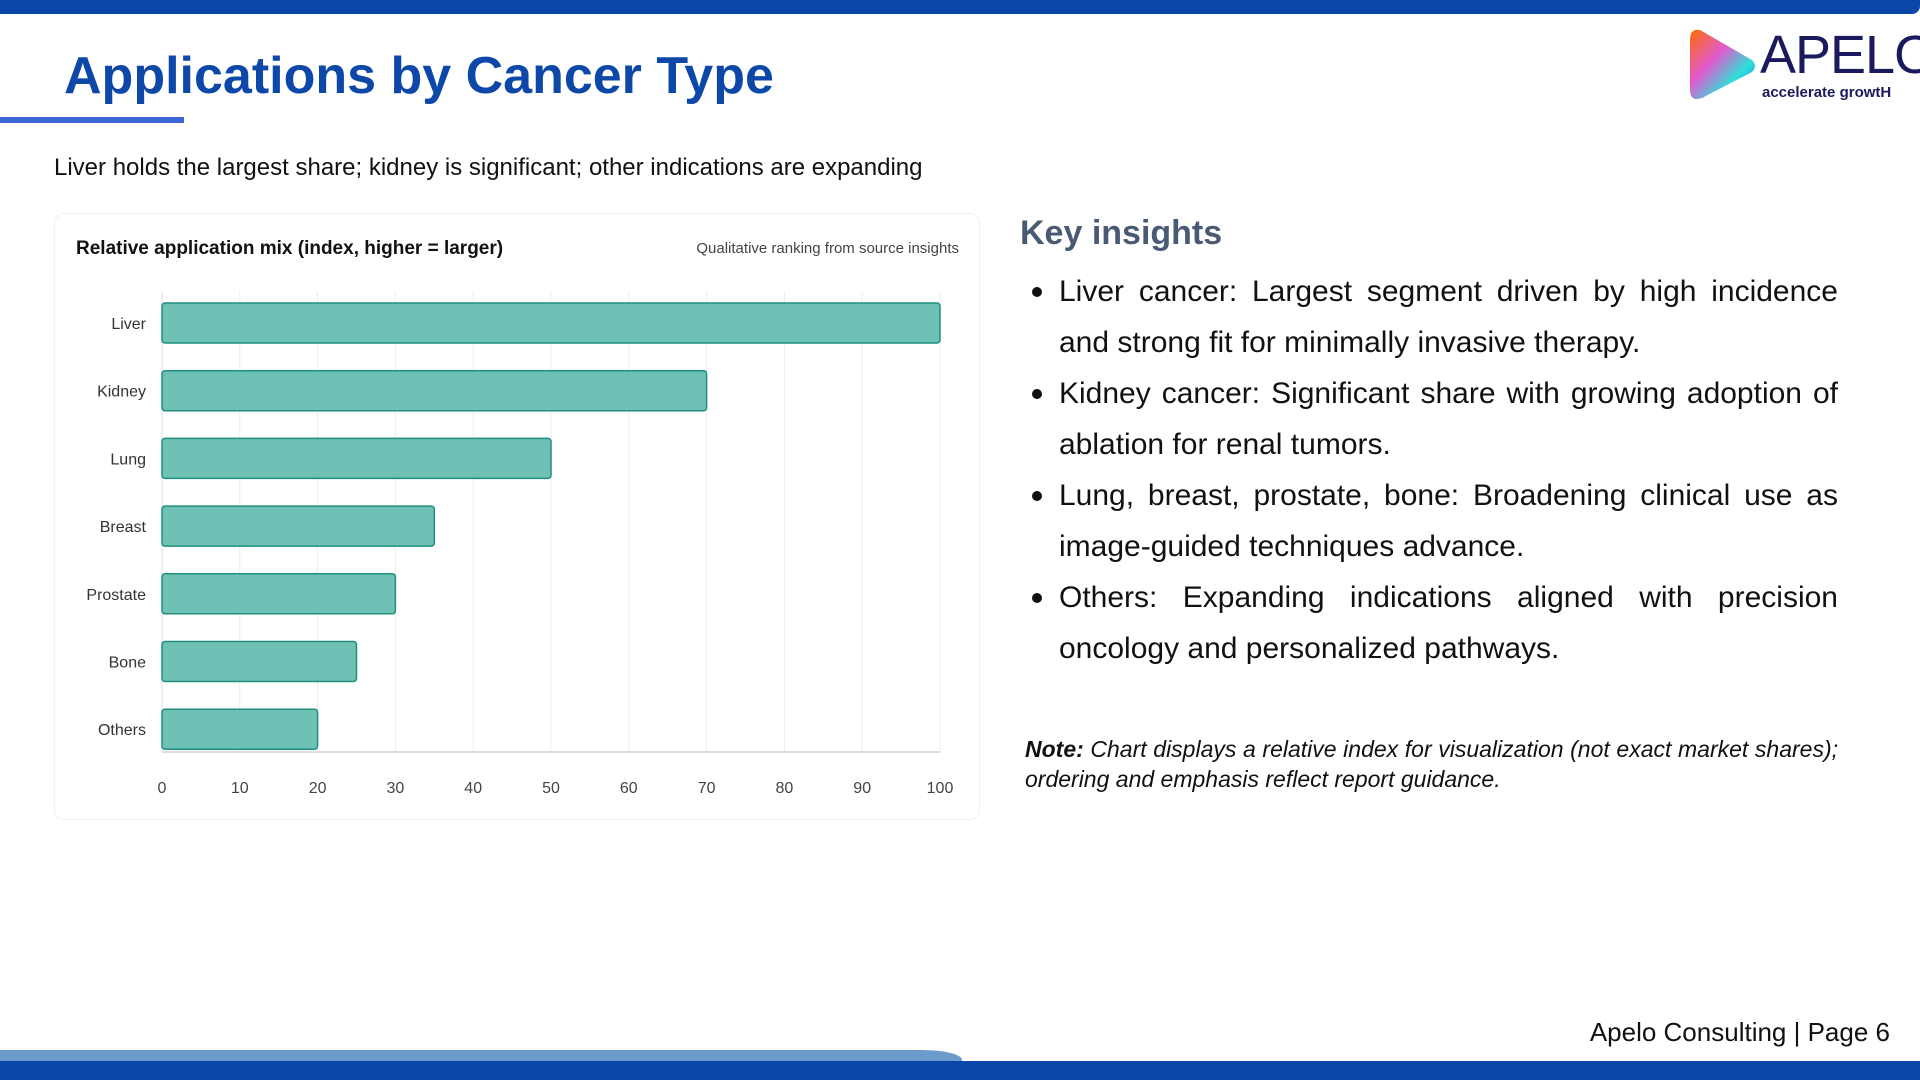  Describe the element at coordinates (960, 1070) in the screenshot. I see `bottom-bar` at that location.